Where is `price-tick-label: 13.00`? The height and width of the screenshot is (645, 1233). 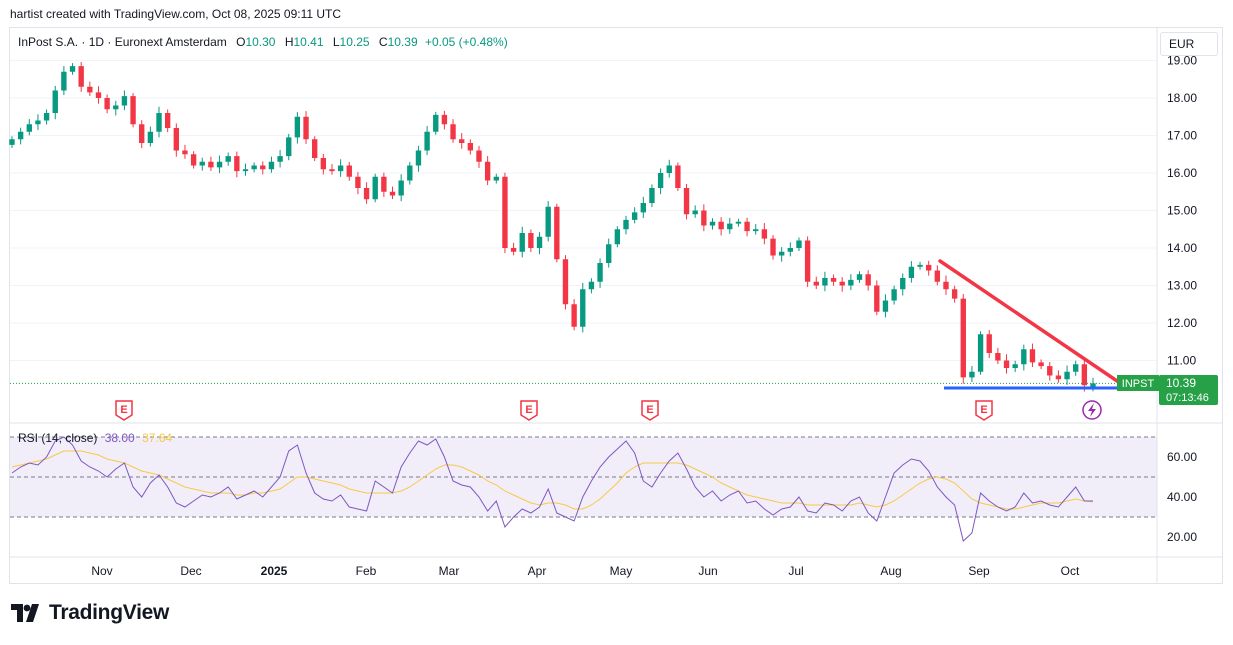
price-tick-label: 13.00 is located at coordinates (1182, 286).